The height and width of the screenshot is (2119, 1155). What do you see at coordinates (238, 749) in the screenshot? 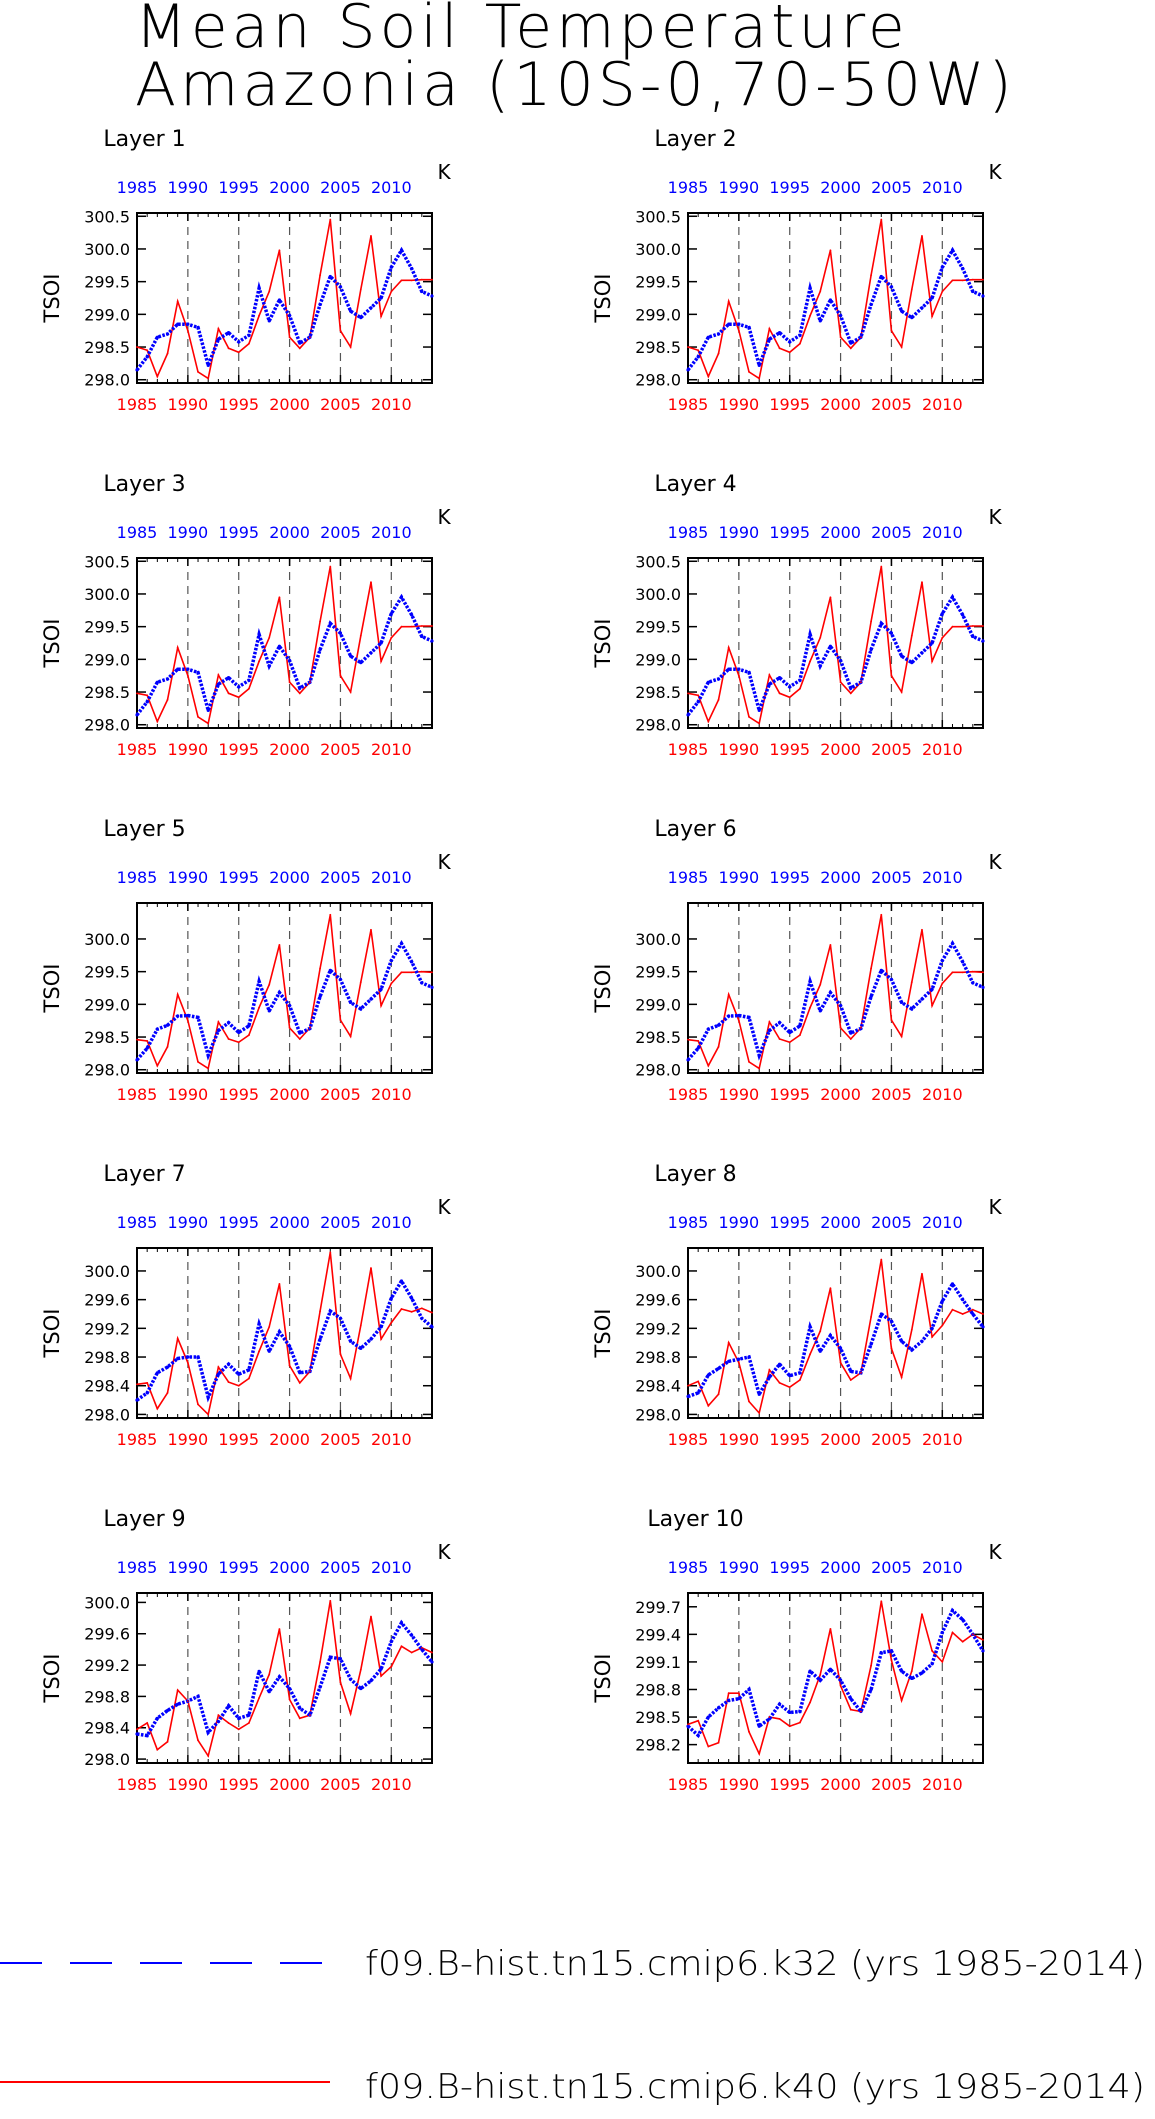
I see `x-tick-label-bottom: 1995` at bounding box center [238, 749].